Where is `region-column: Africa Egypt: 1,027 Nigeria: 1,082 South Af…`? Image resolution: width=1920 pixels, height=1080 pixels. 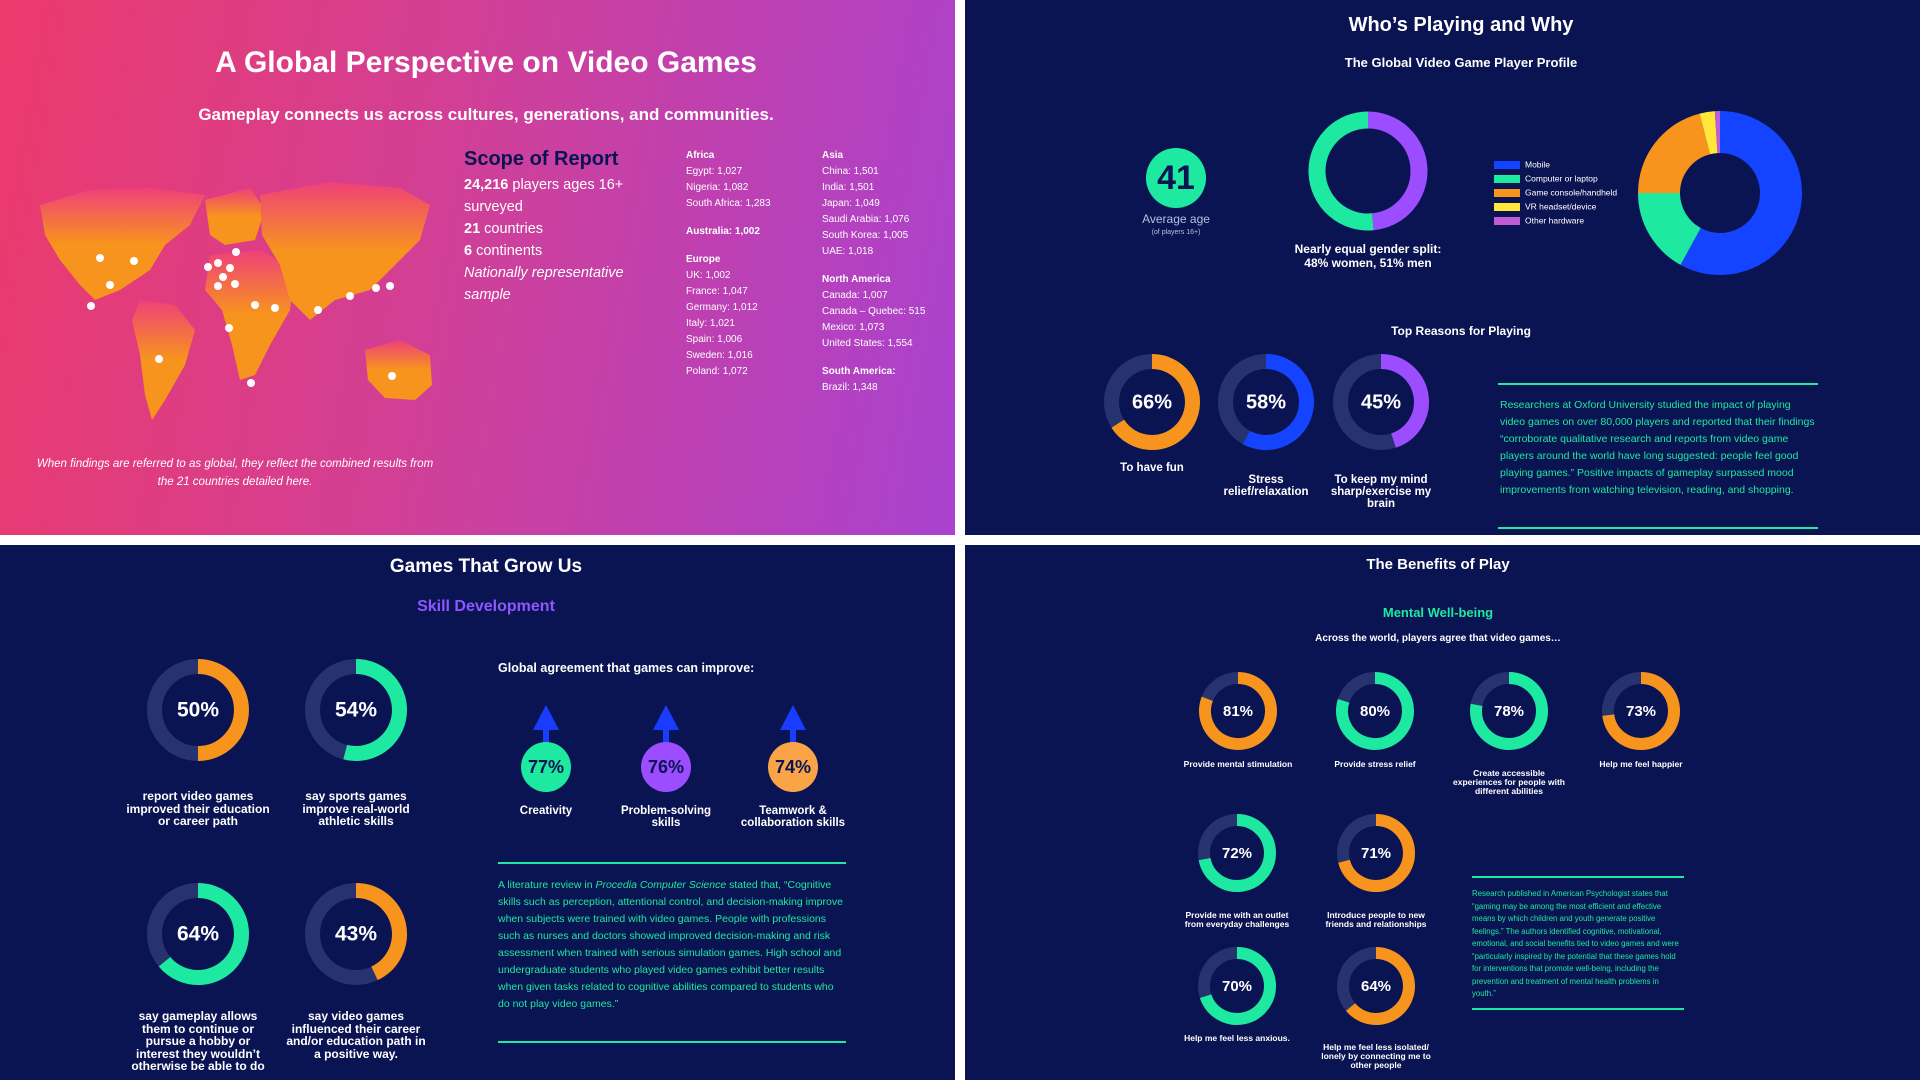 region-column: Africa Egypt: 1,027 Nigeria: 1,082 South Af… is located at coordinates (752, 270).